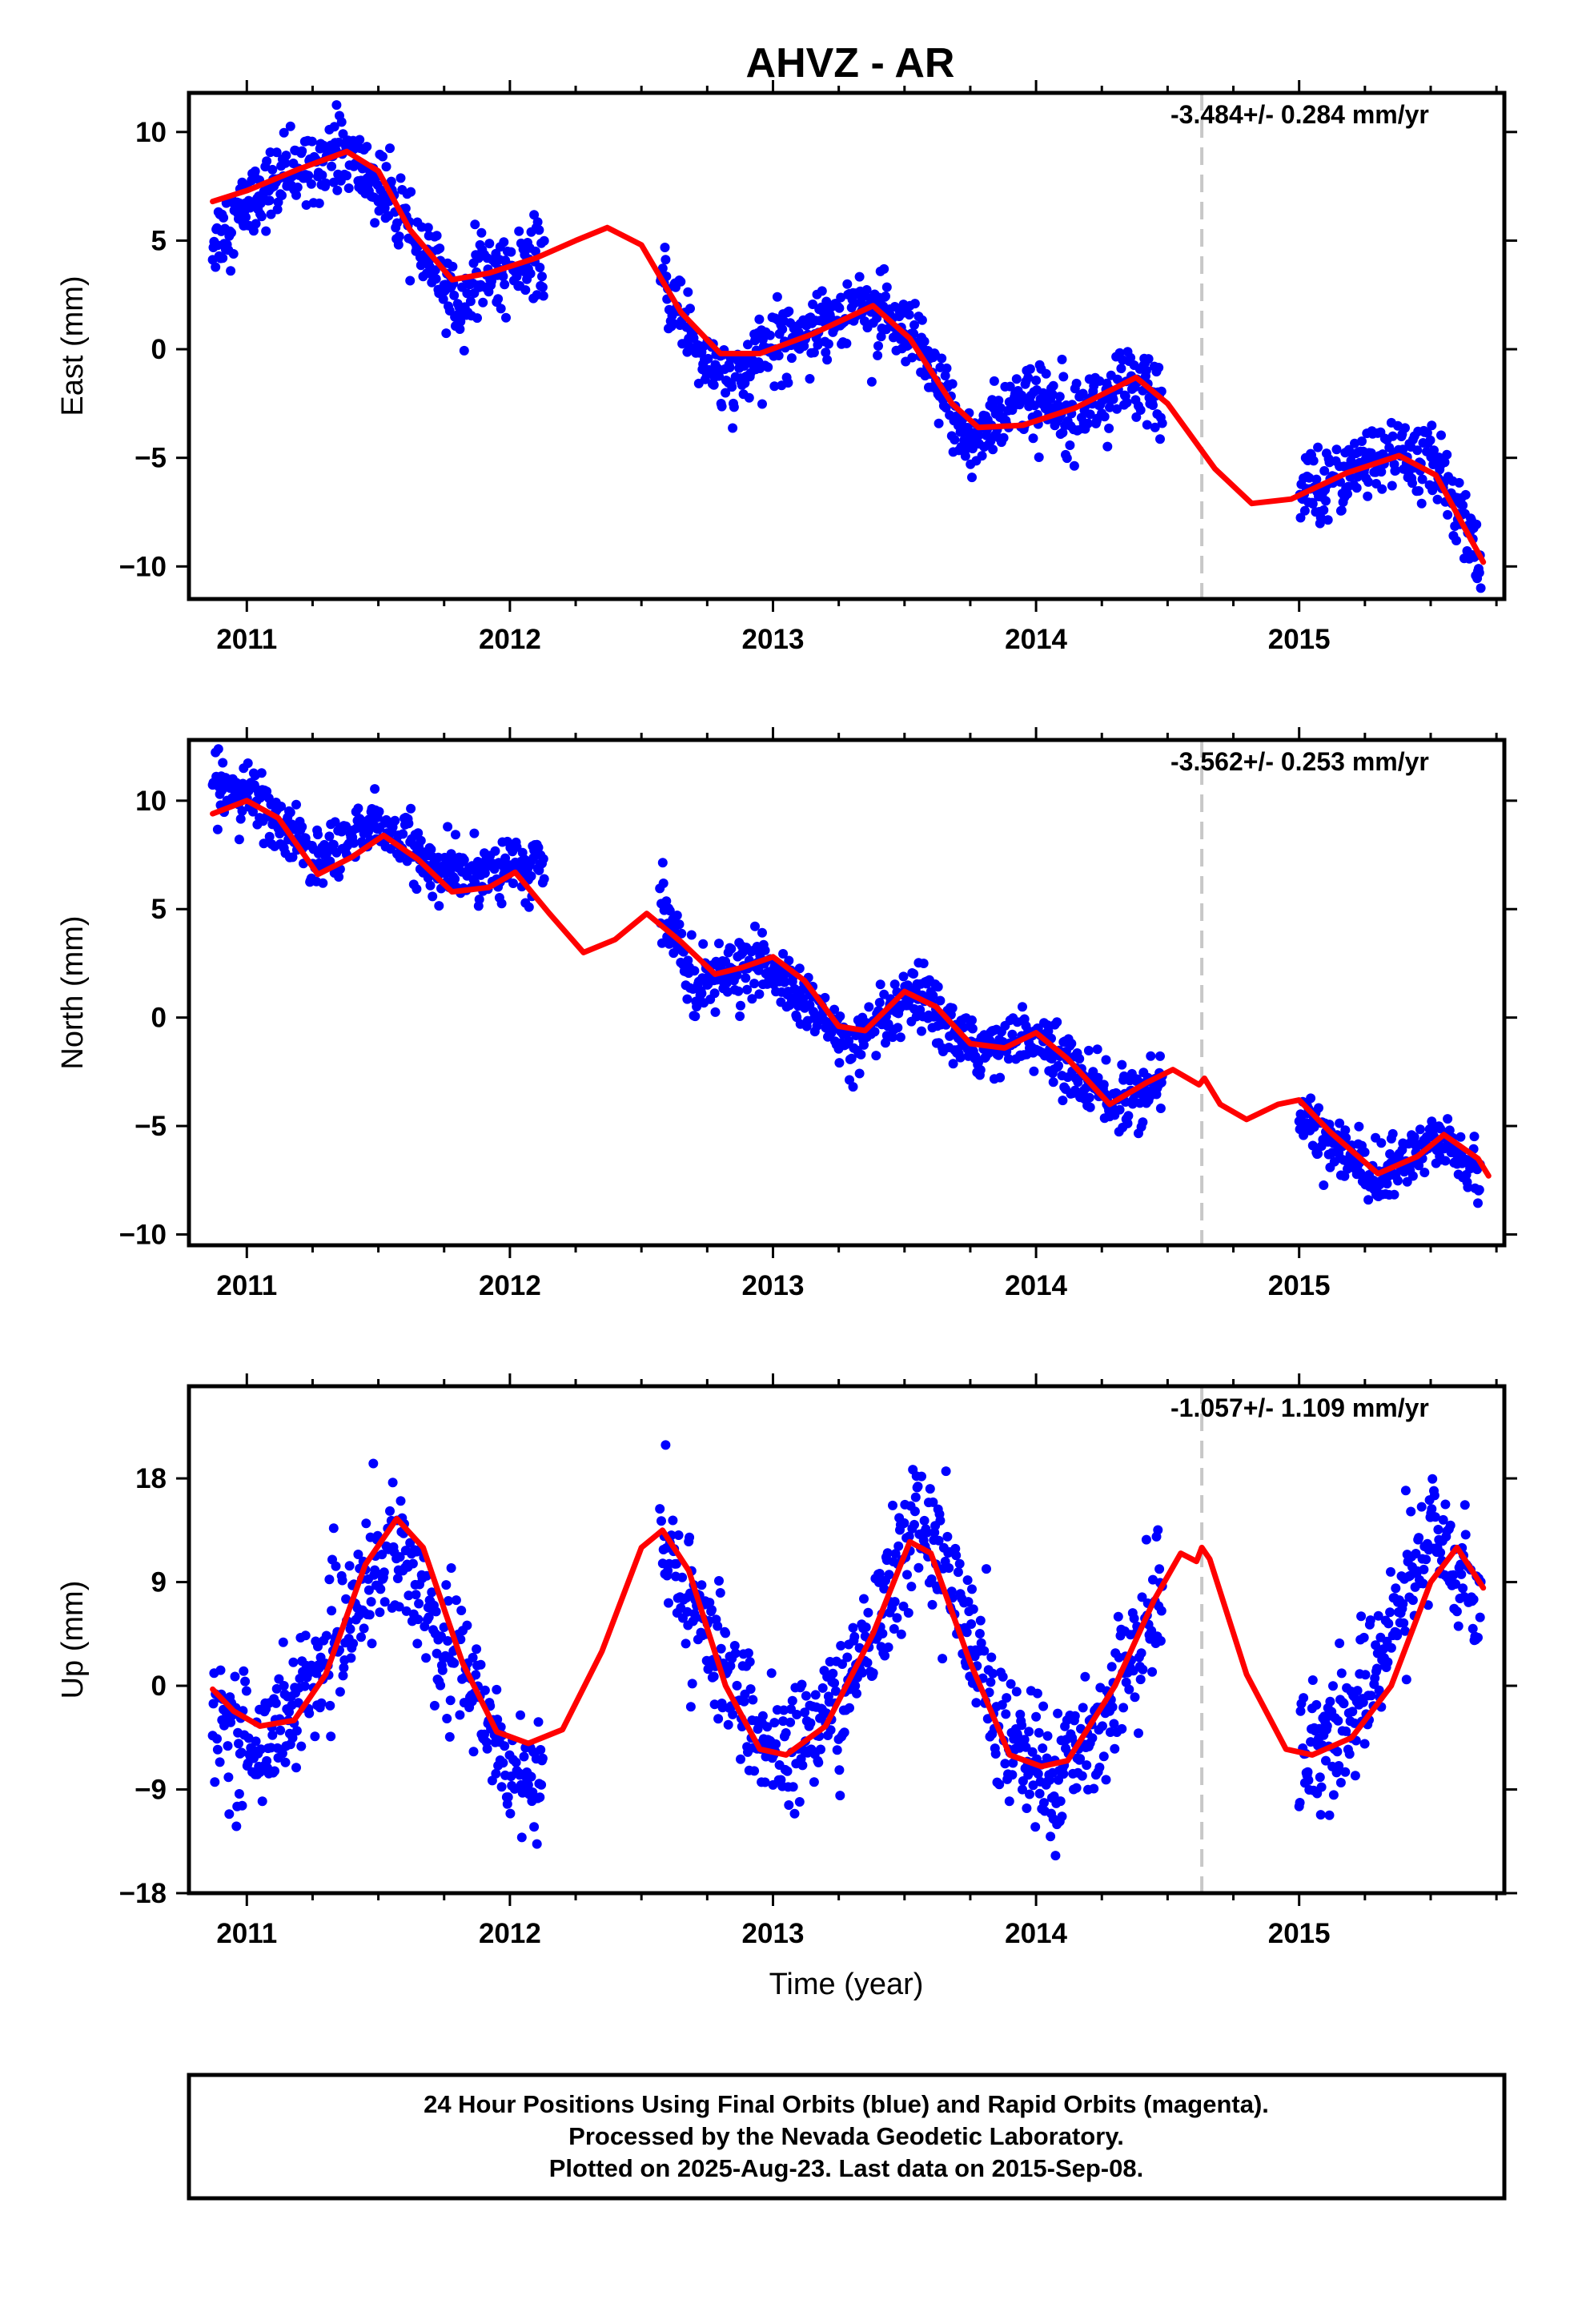 The width and height of the screenshot is (1582, 2324). What do you see at coordinates (1300, 114) in the screenshot?
I see `east-rate-label: -3.484+/- 0.284 mm/yr` at bounding box center [1300, 114].